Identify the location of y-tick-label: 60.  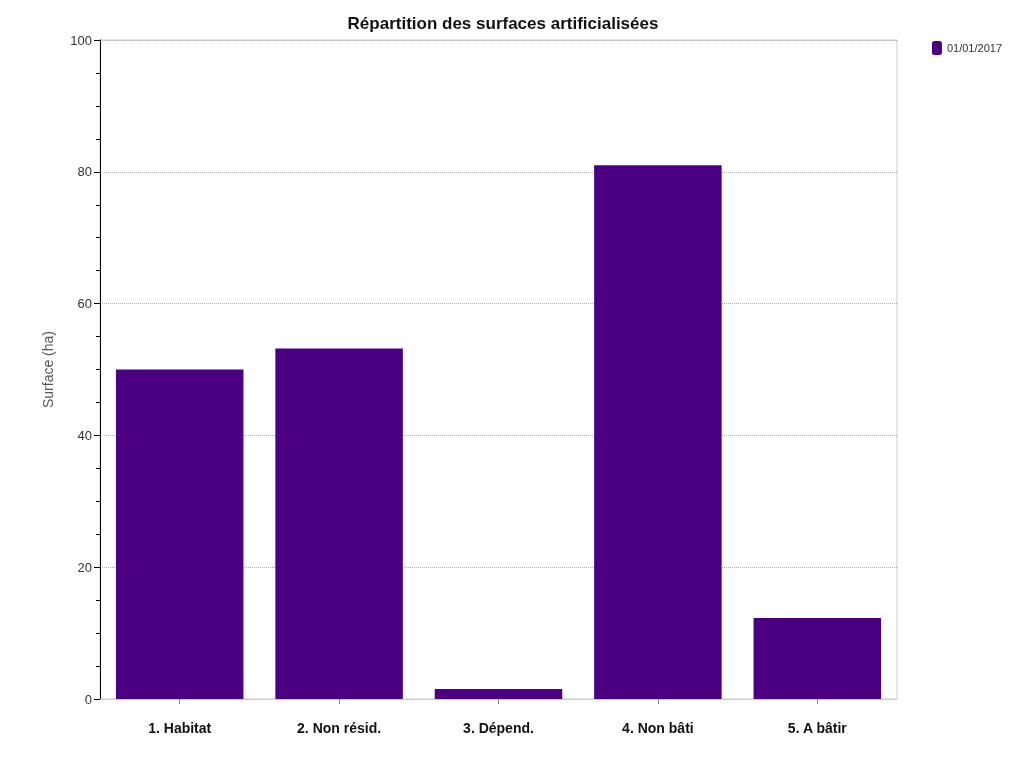
(84, 304).